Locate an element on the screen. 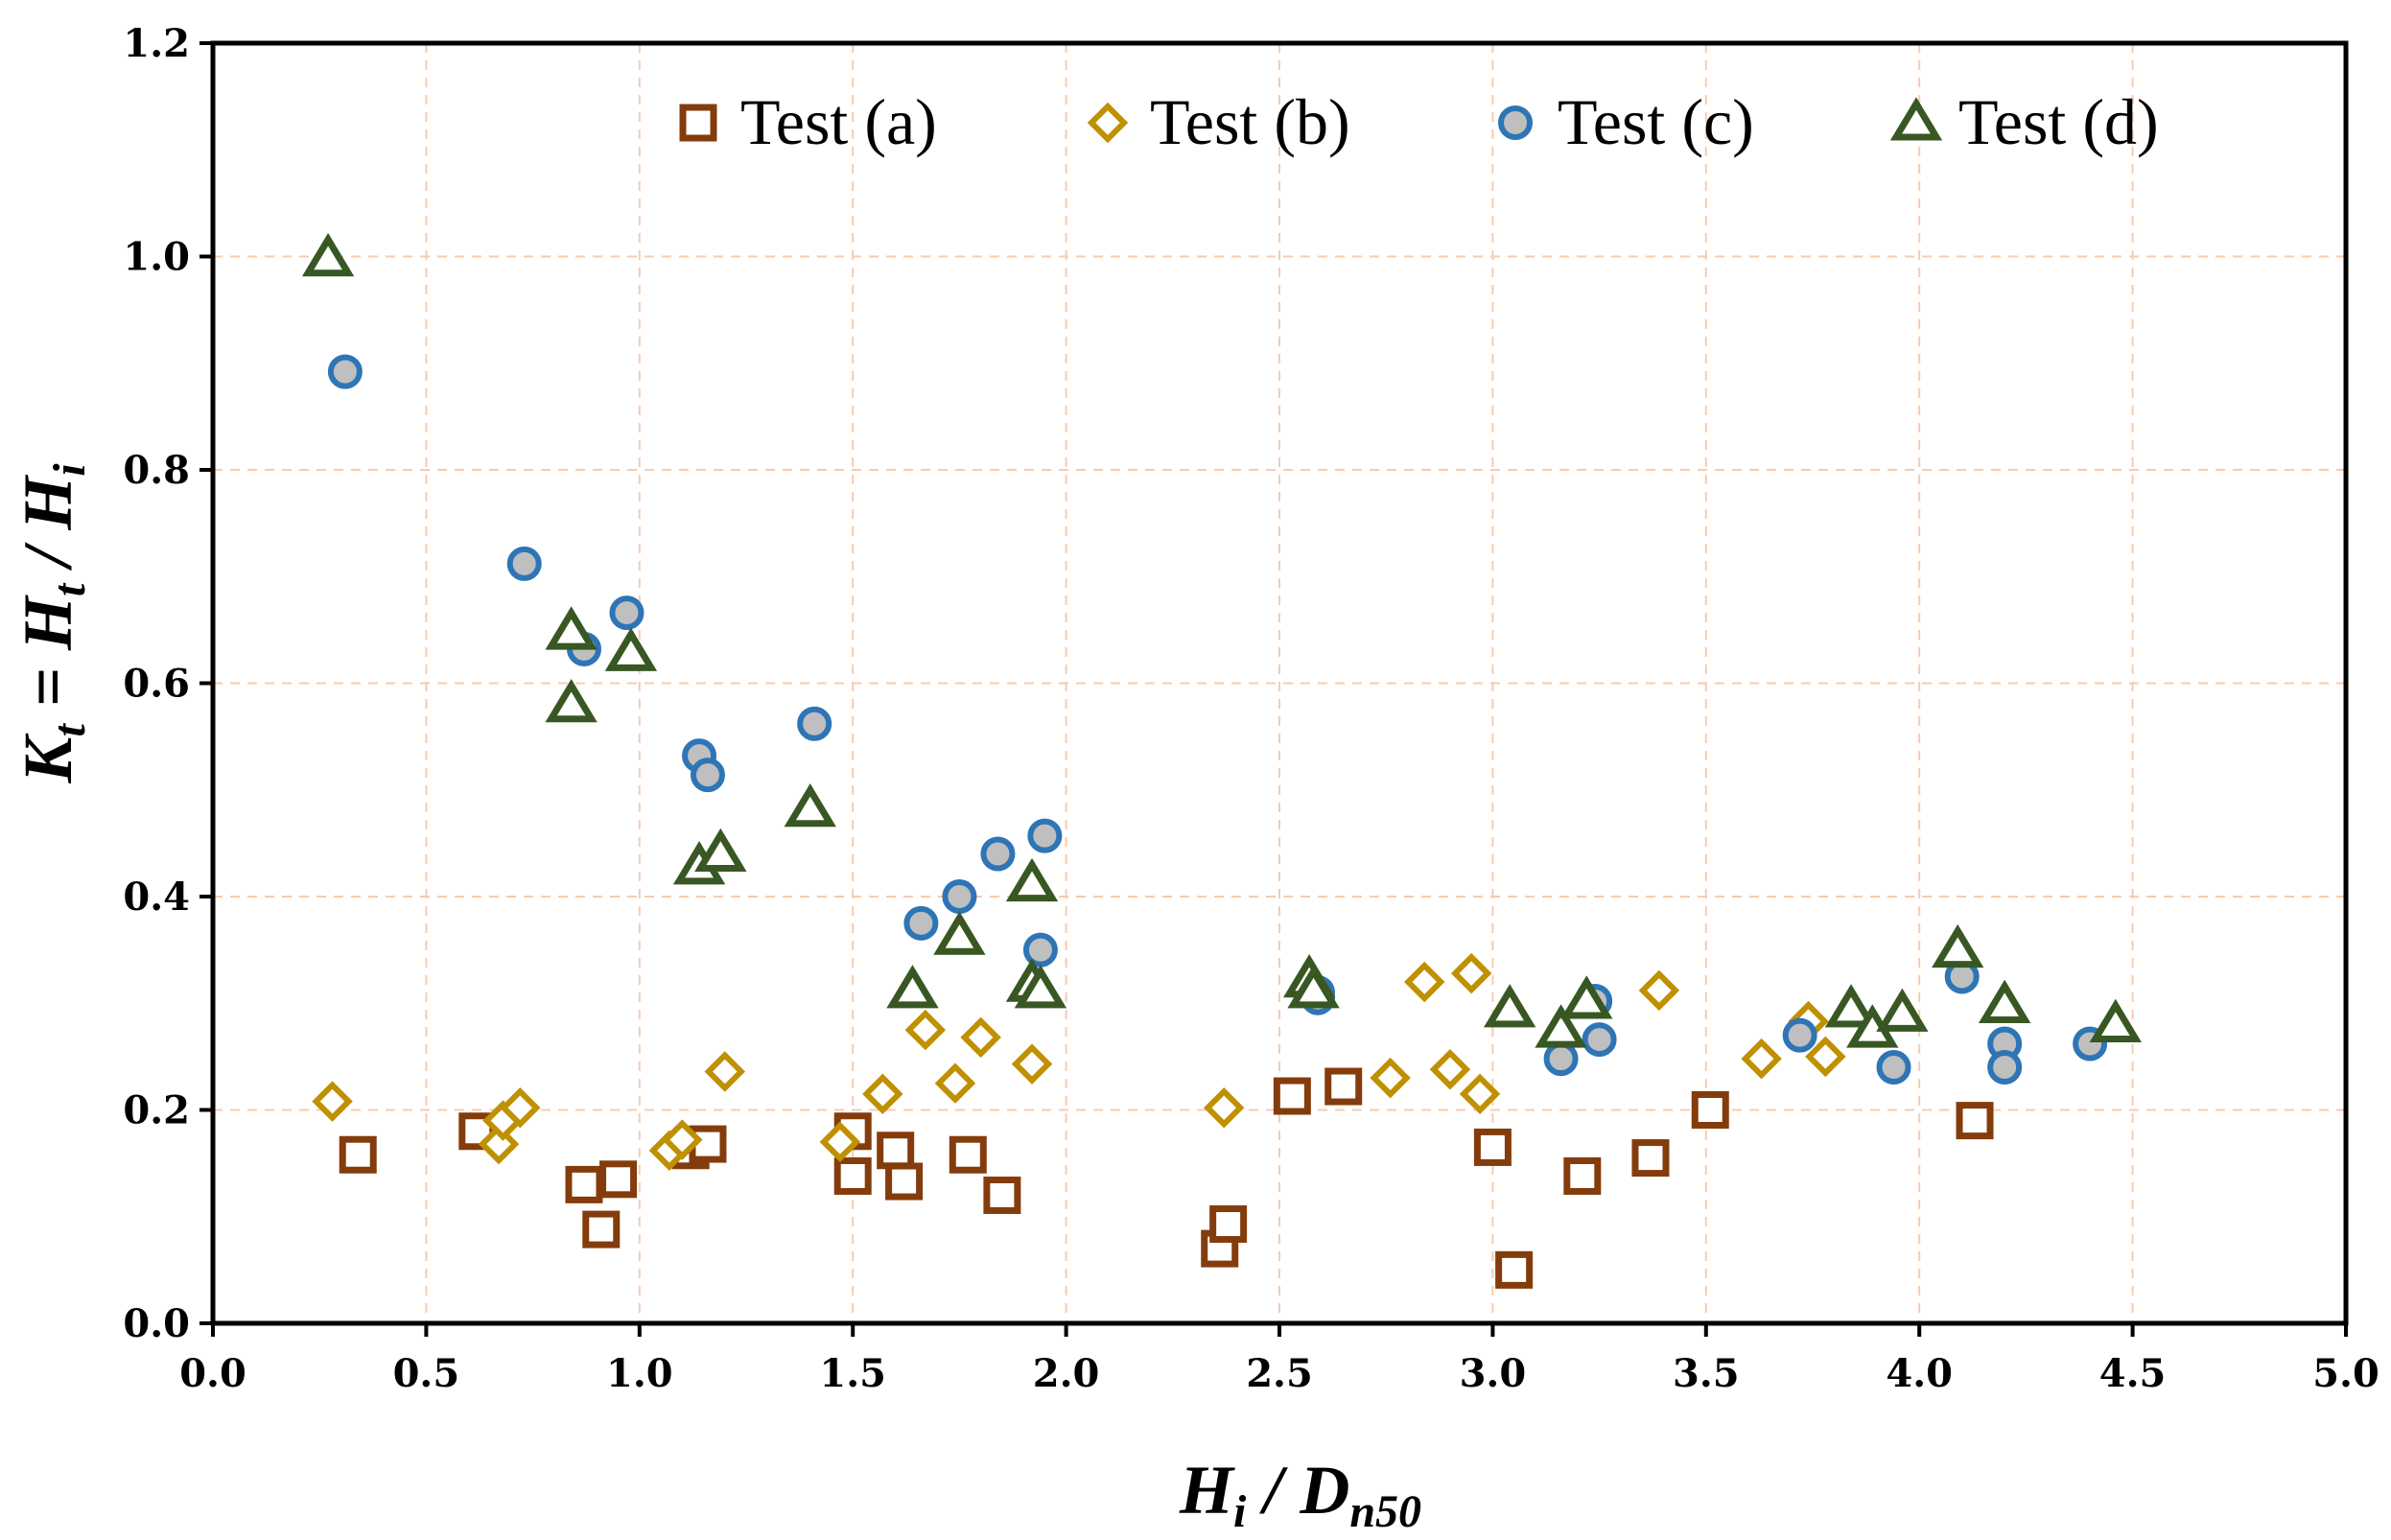  legend-label: Test (c) is located at coordinates (1656, 121).